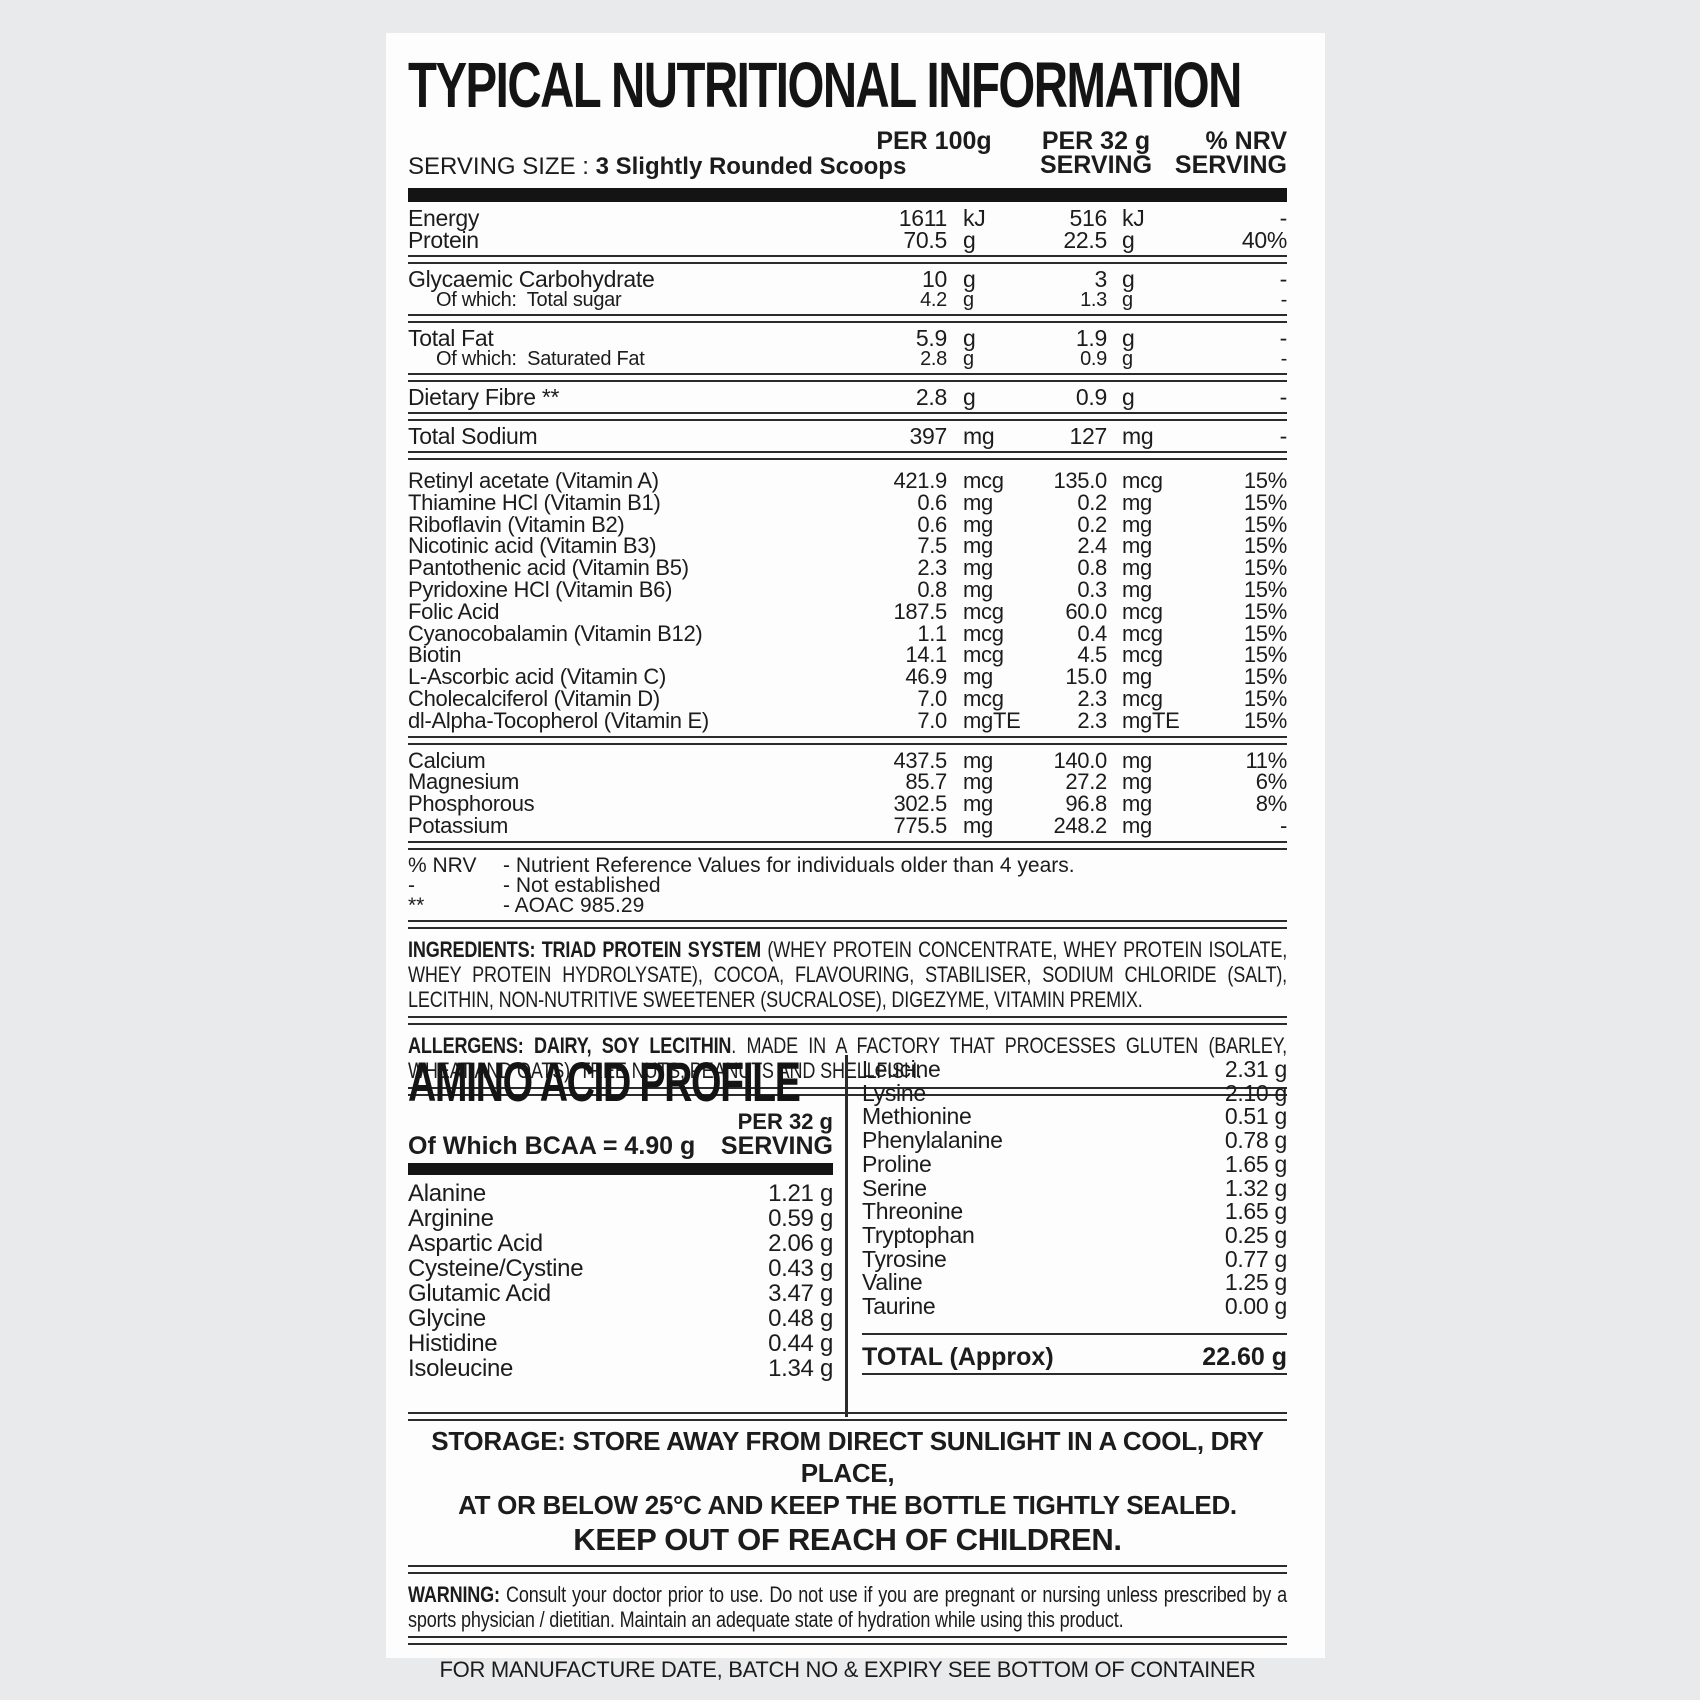 Image resolution: width=1700 pixels, height=1700 pixels. I want to click on amino-row: Methionine 0.51 g, so click(1074, 1117).